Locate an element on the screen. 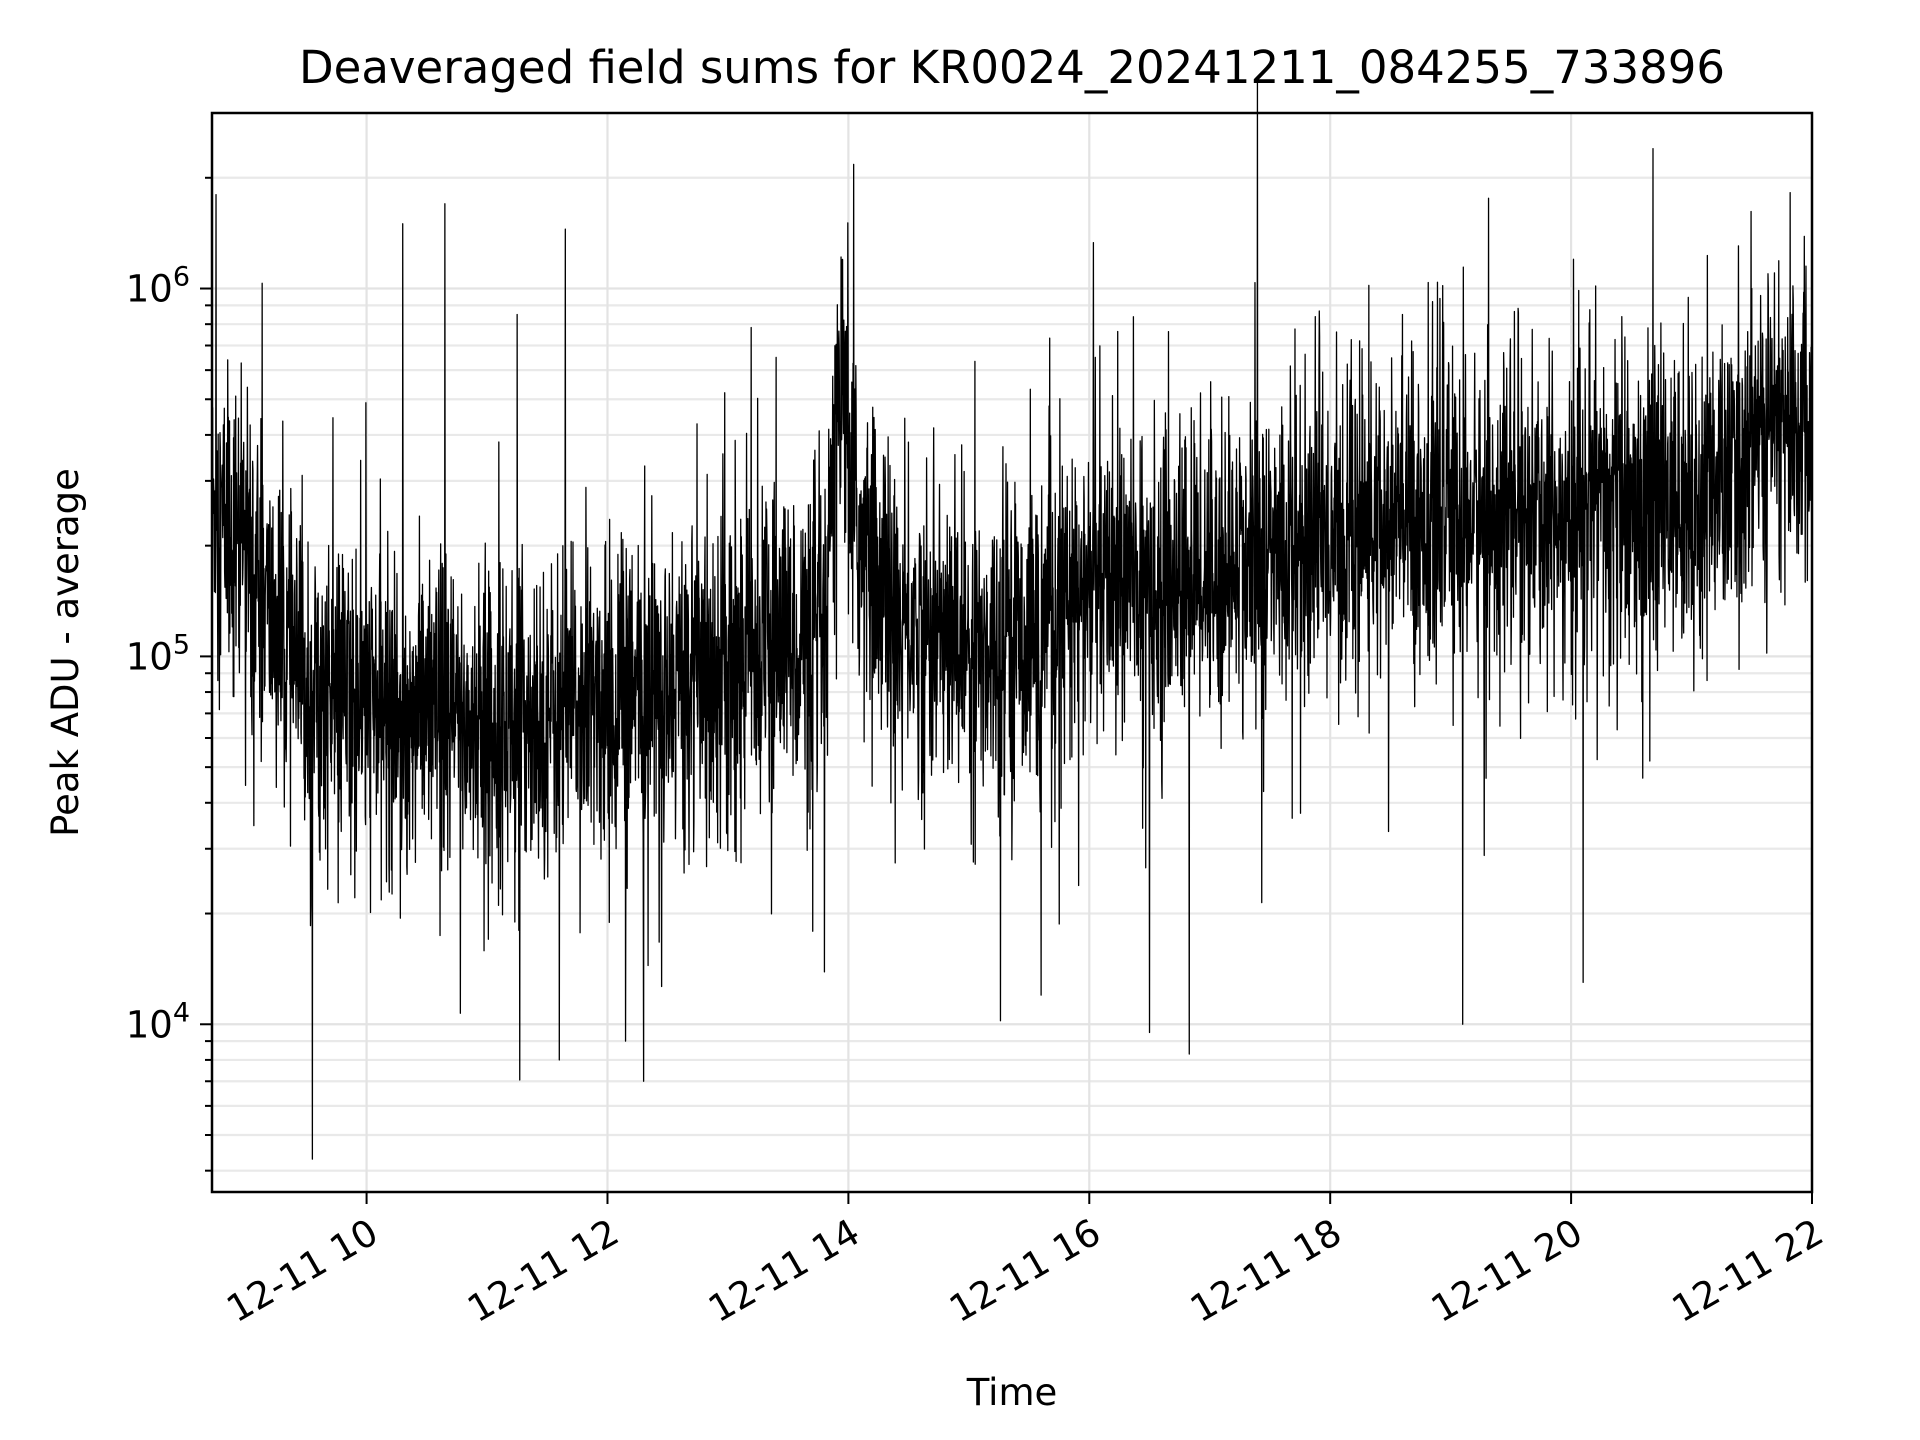 The height and width of the screenshot is (1440, 1920). y-tick-label: 10⁴ is located at coordinates (158, 1021).